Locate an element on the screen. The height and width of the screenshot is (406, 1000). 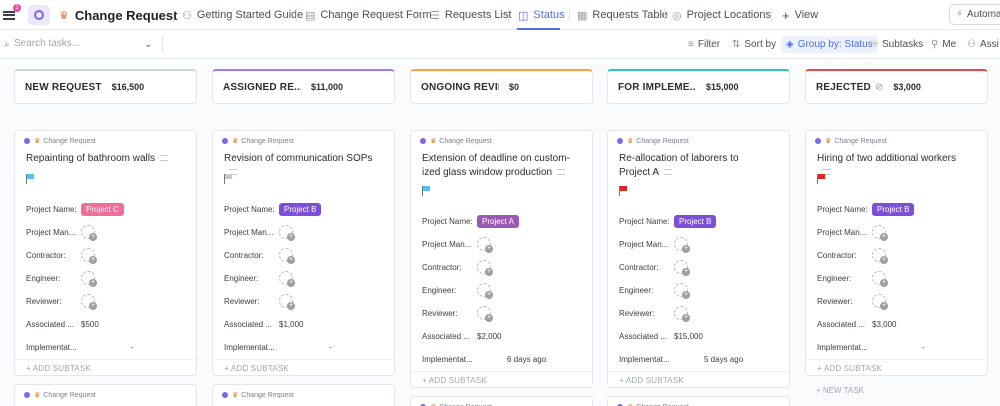
card-title: Hiring of two additional workers is located at coordinates (892, 166).